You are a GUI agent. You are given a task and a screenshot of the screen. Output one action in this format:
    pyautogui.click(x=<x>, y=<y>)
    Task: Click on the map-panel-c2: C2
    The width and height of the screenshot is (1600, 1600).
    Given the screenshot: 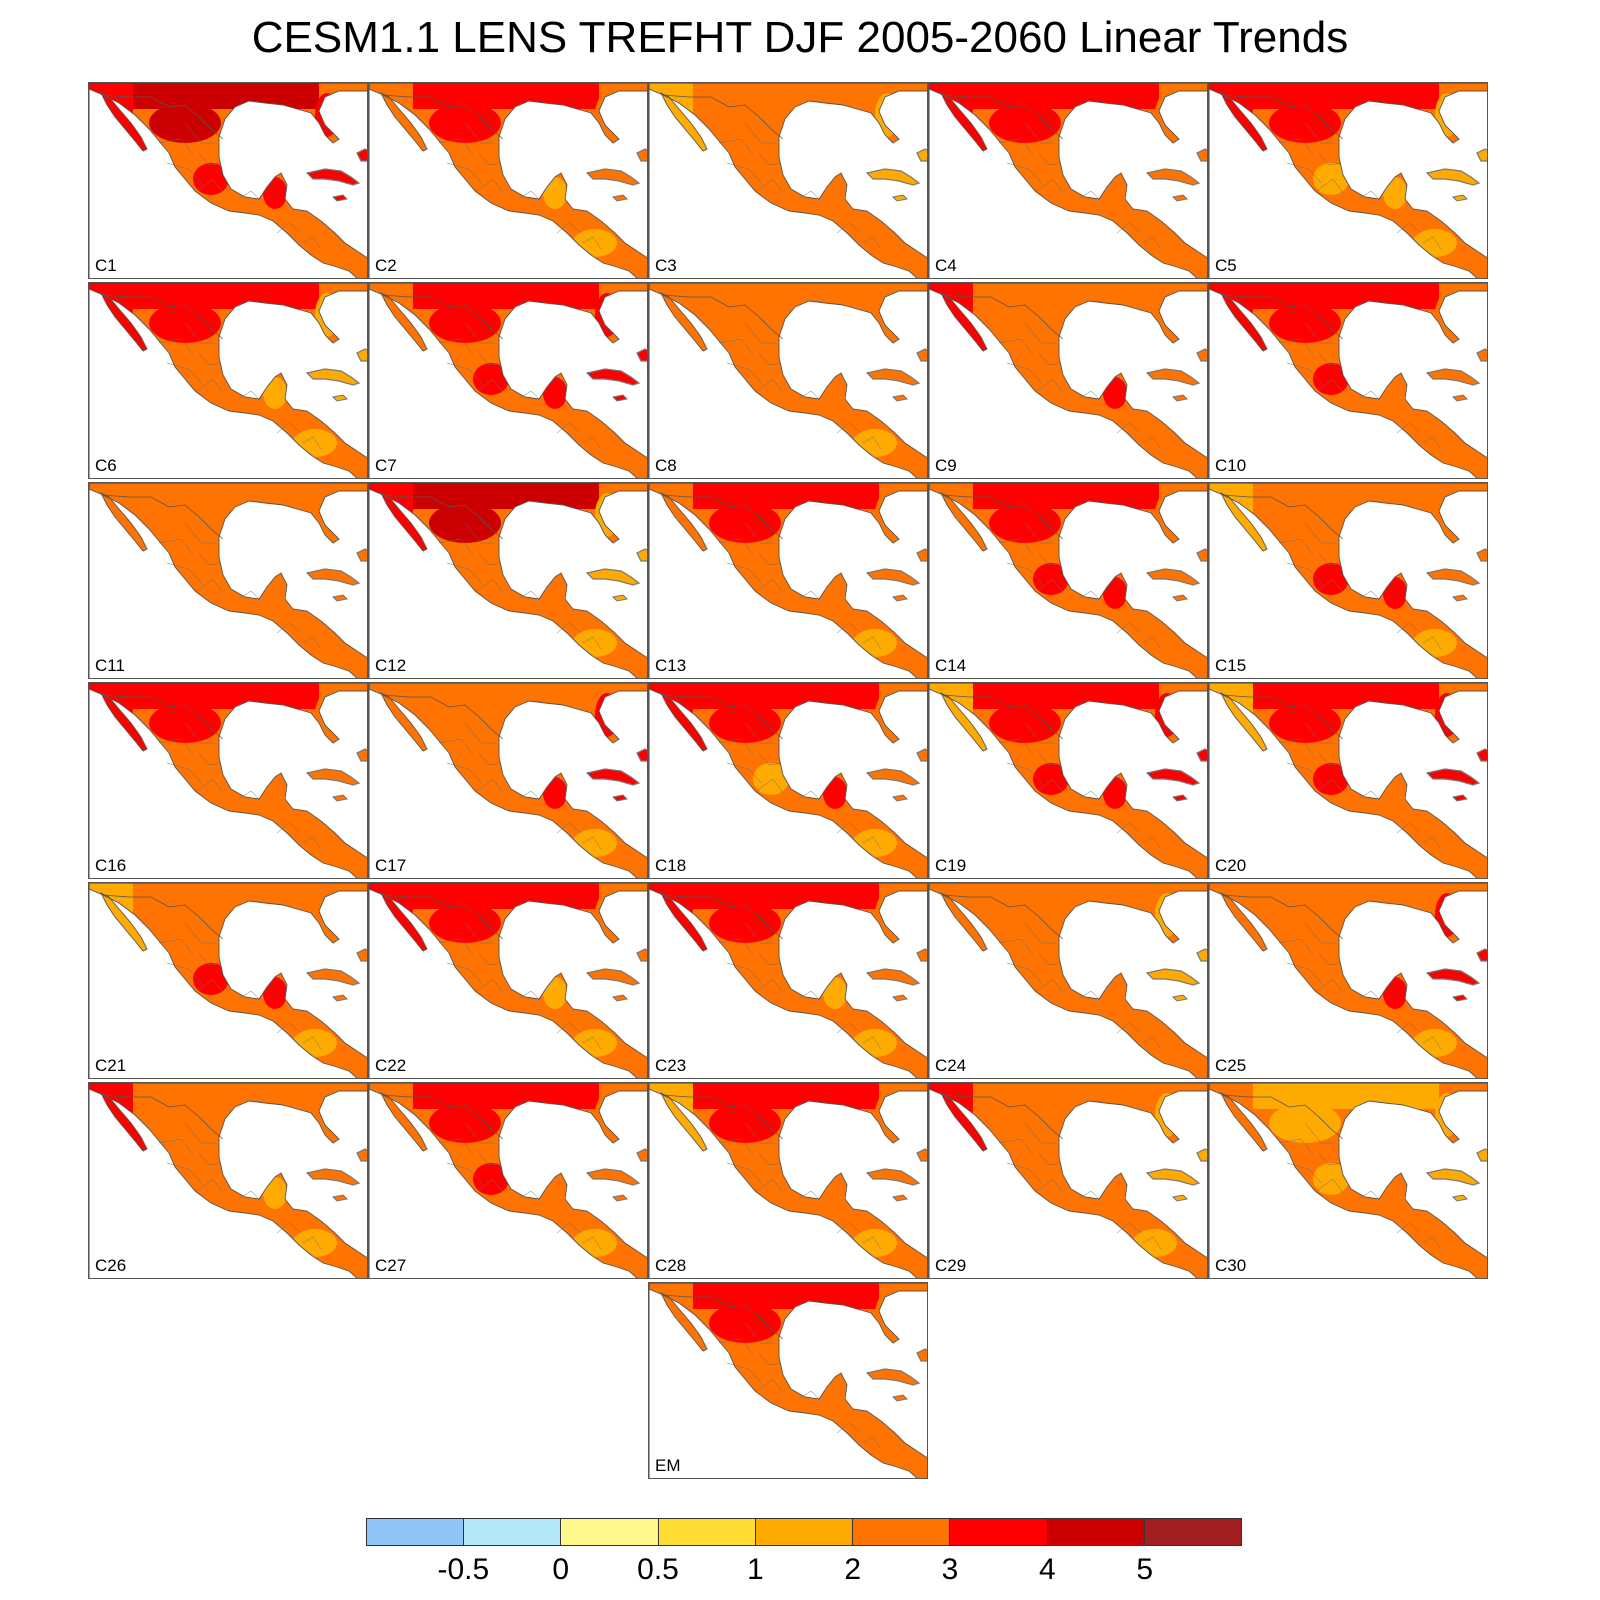 What is the action you would take?
    pyautogui.click(x=508, y=180)
    